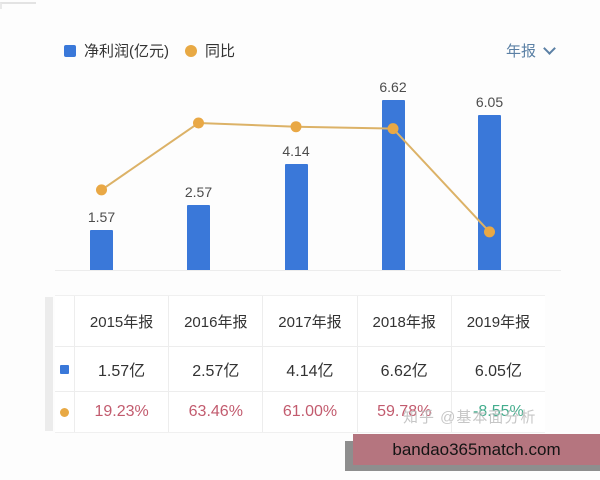 This screenshot has height=480, width=600. Describe the element at coordinates (393, 185) in the screenshot. I see `net-profit-bar-2018年报` at that location.